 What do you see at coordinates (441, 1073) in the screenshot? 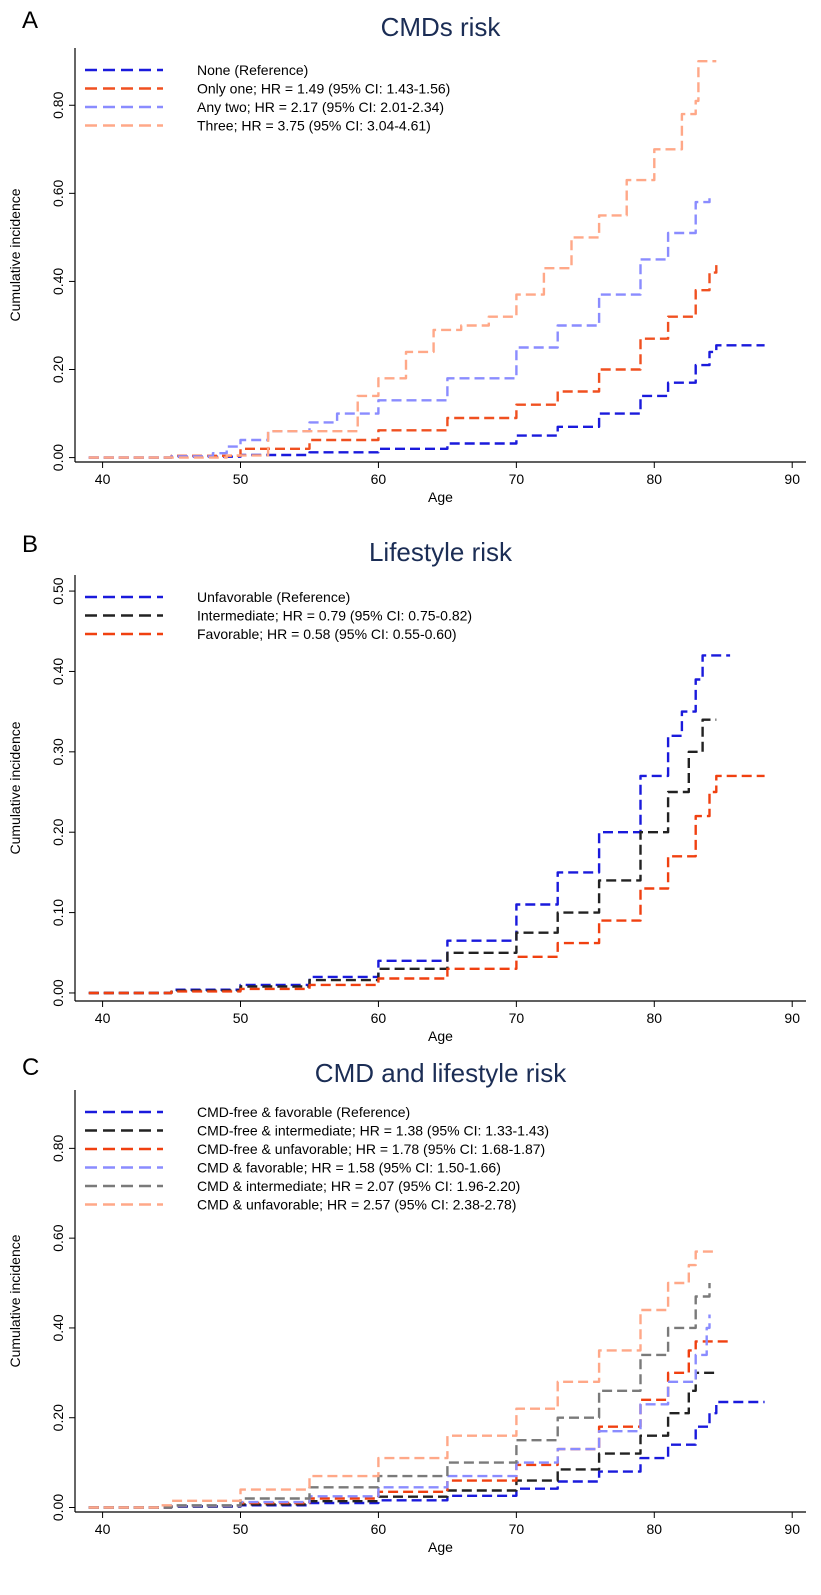
I see `chart-title: CMD and lifestyle risk` at bounding box center [441, 1073].